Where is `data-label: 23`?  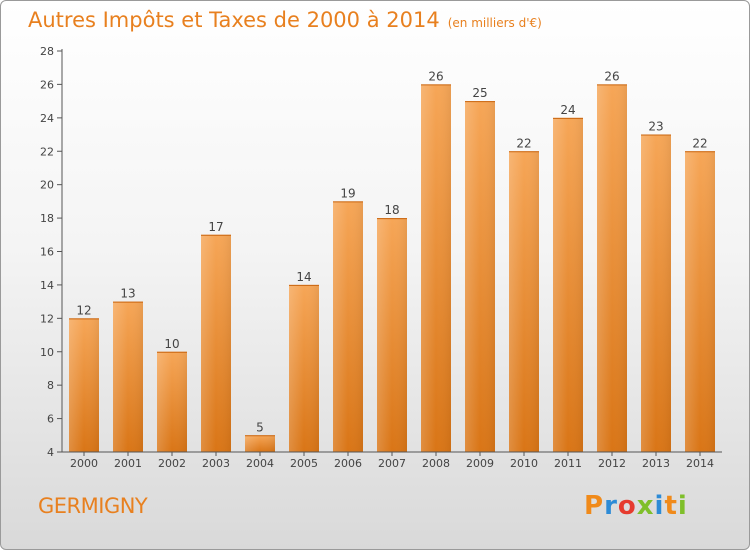
data-label: 23 is located at coordinates (655, 127).